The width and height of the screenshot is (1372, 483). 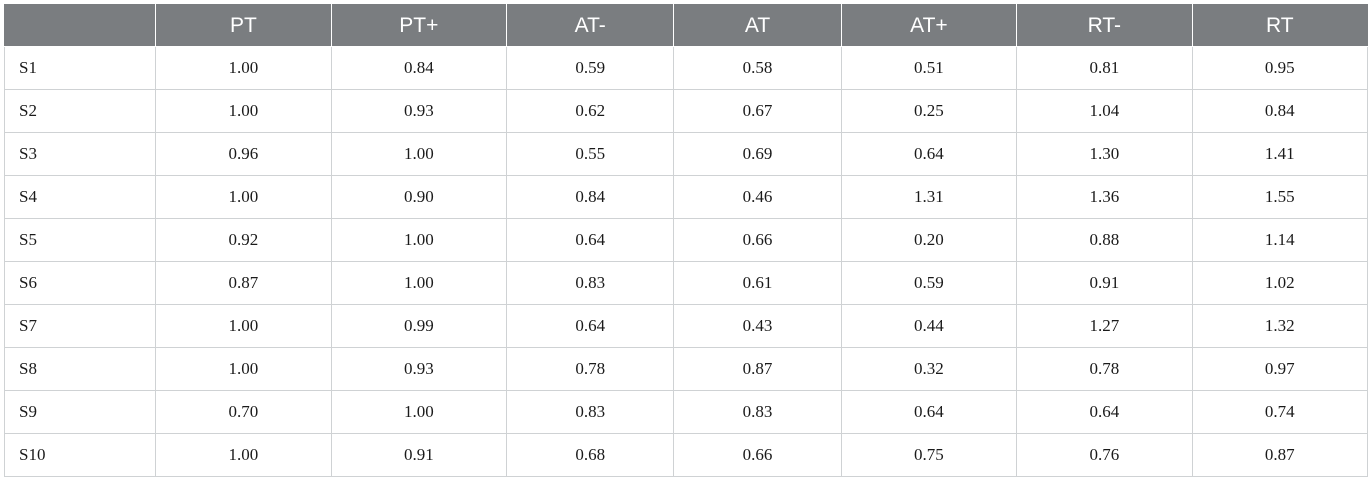 I want to click on row-label-cell: S5, so click(x=80, y=240).